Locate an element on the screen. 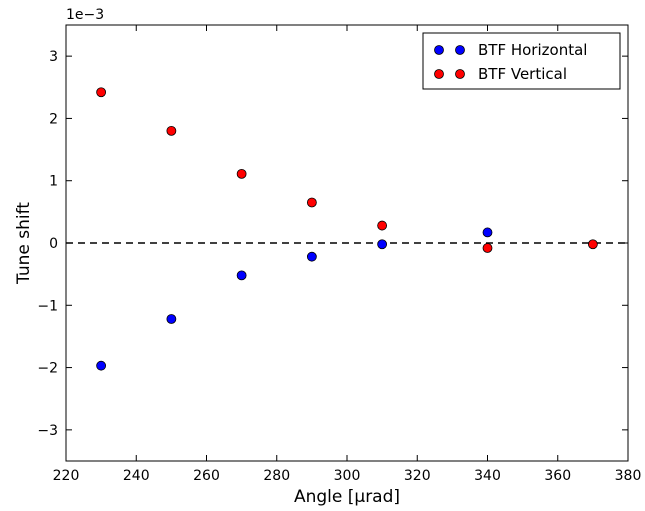 This screenshot has height=511, width=645. x-tick-label: 320 is located at coordinates (417, 476).